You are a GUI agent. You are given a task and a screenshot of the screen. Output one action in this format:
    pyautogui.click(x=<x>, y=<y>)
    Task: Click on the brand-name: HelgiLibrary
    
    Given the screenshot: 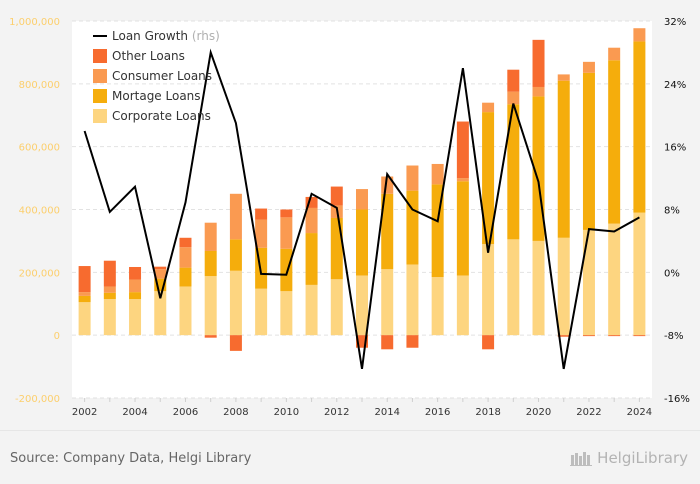 What is the action you would take?
    pyautogui.click(x=642, y=458)
    